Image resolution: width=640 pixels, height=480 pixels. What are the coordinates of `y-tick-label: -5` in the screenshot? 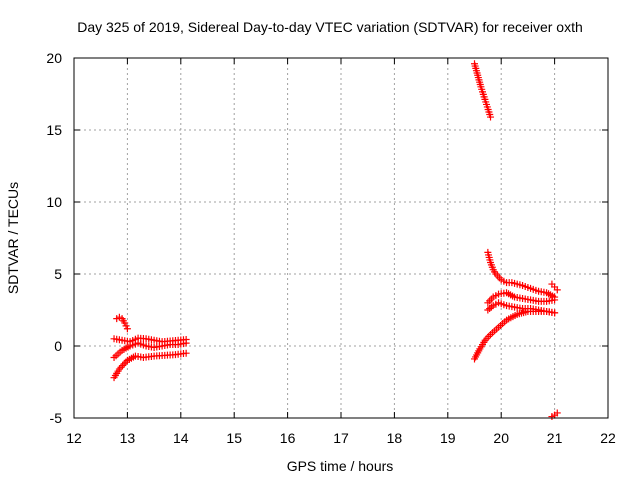 It's located at (56, 418).